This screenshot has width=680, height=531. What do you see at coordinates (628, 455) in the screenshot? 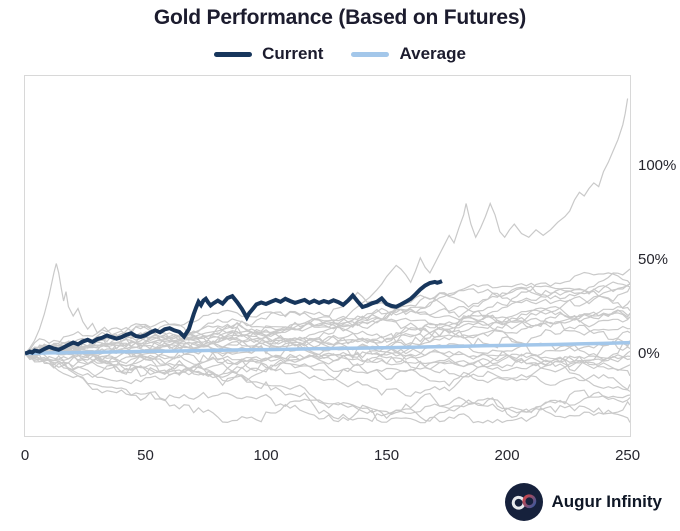
I see `x-tick-250: 250` at bounding box center [628, 455].